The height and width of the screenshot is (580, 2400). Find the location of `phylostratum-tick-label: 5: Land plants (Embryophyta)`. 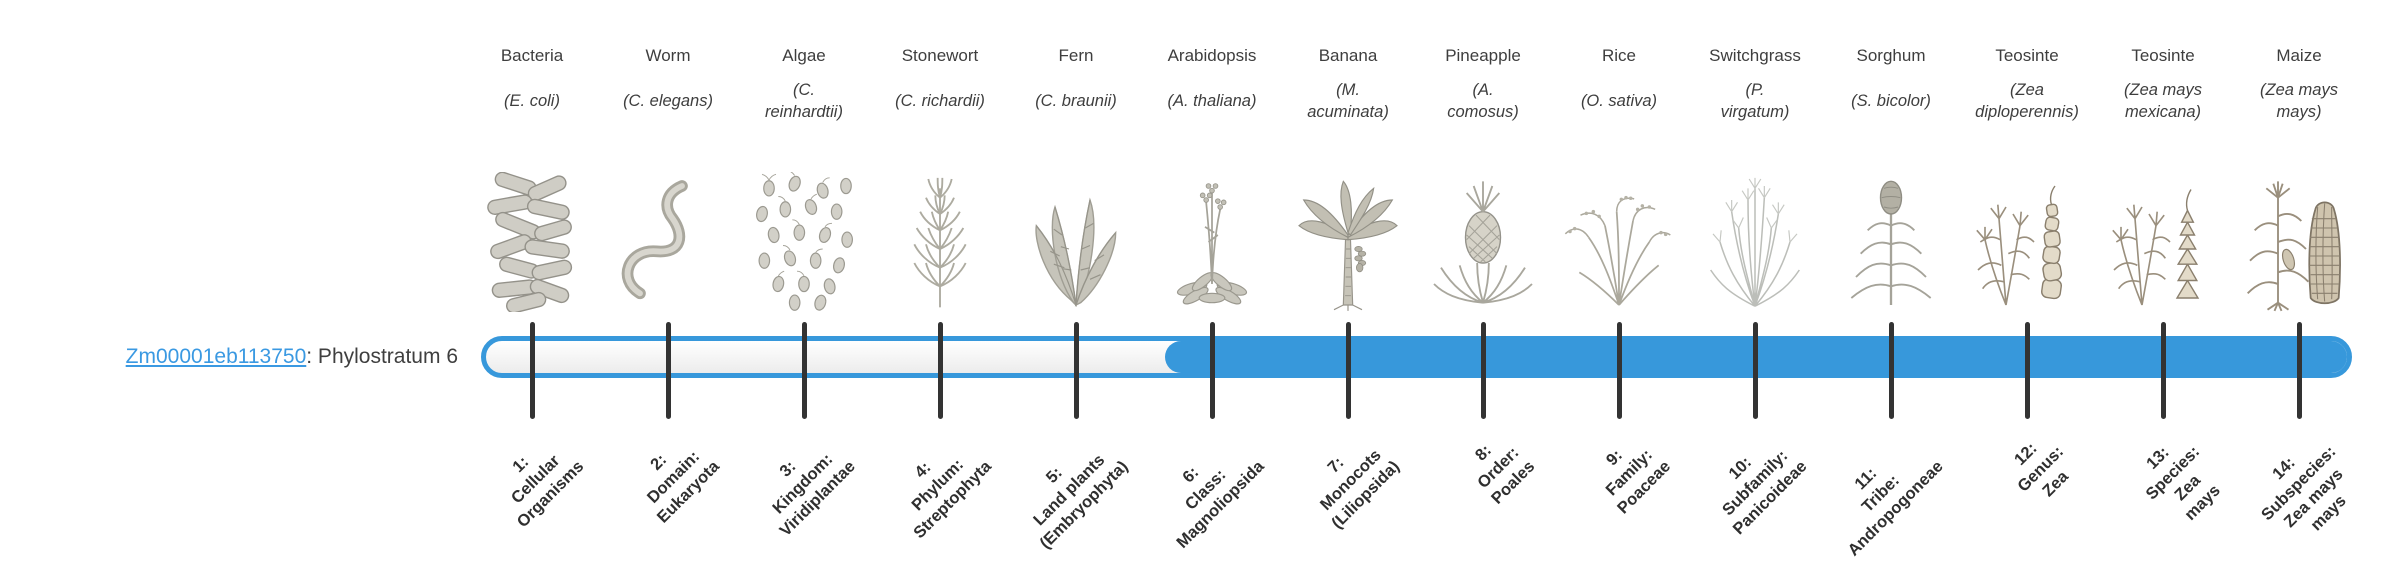

phylostratum-tick-label: 5: Land plants (Embryophyta) is located at coordinates (1080, 502).